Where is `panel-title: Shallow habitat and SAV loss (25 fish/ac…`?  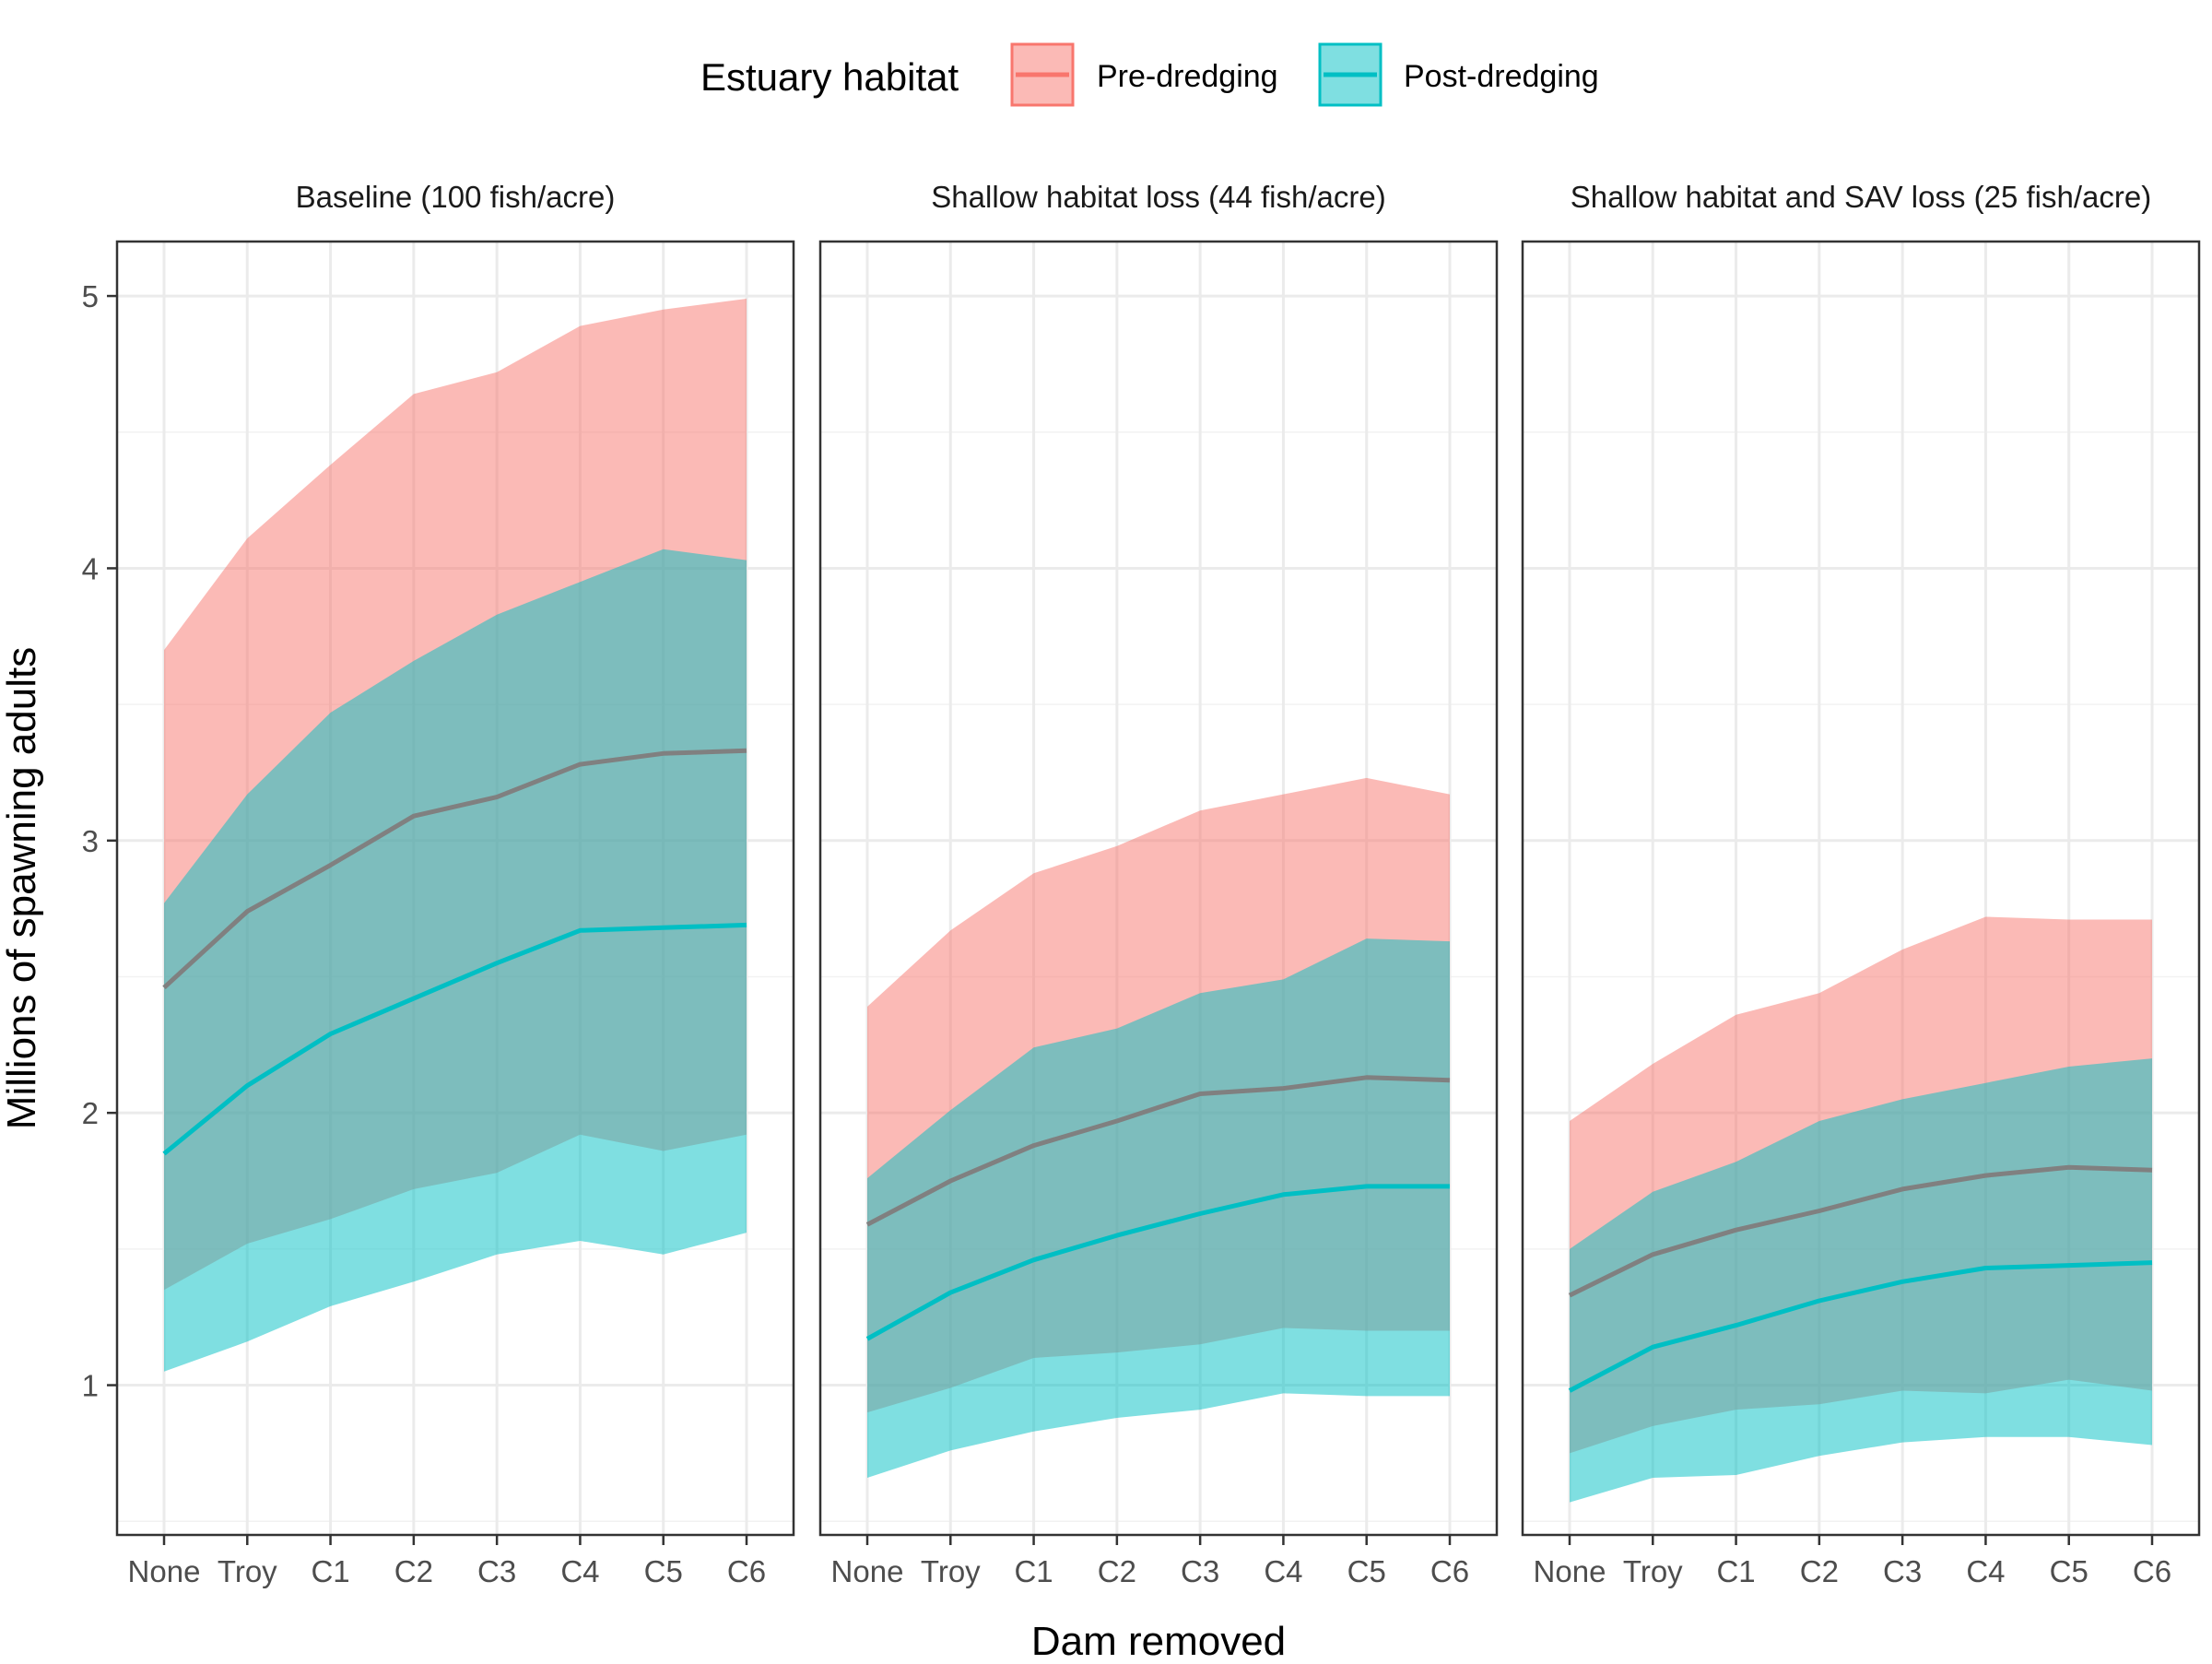 panel-title: Shallow habitat and SAV loss (25 fish/ac… is located at coordinates (1861, 197).